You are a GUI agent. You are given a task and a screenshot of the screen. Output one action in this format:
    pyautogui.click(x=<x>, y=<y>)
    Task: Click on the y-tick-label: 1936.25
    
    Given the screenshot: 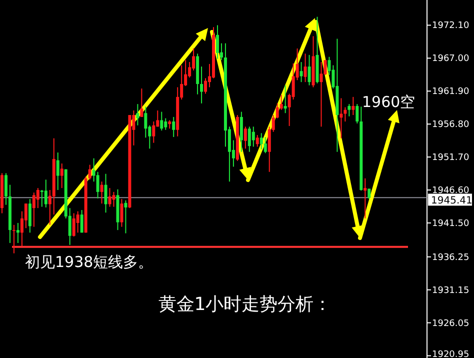 What is the action you would take?
    pyautogui.click(x=451, y=257)
    